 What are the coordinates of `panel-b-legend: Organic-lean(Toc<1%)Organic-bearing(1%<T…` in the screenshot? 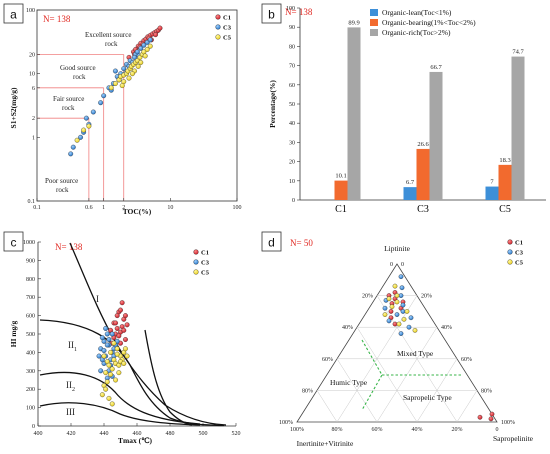 It's located at (423, 22).